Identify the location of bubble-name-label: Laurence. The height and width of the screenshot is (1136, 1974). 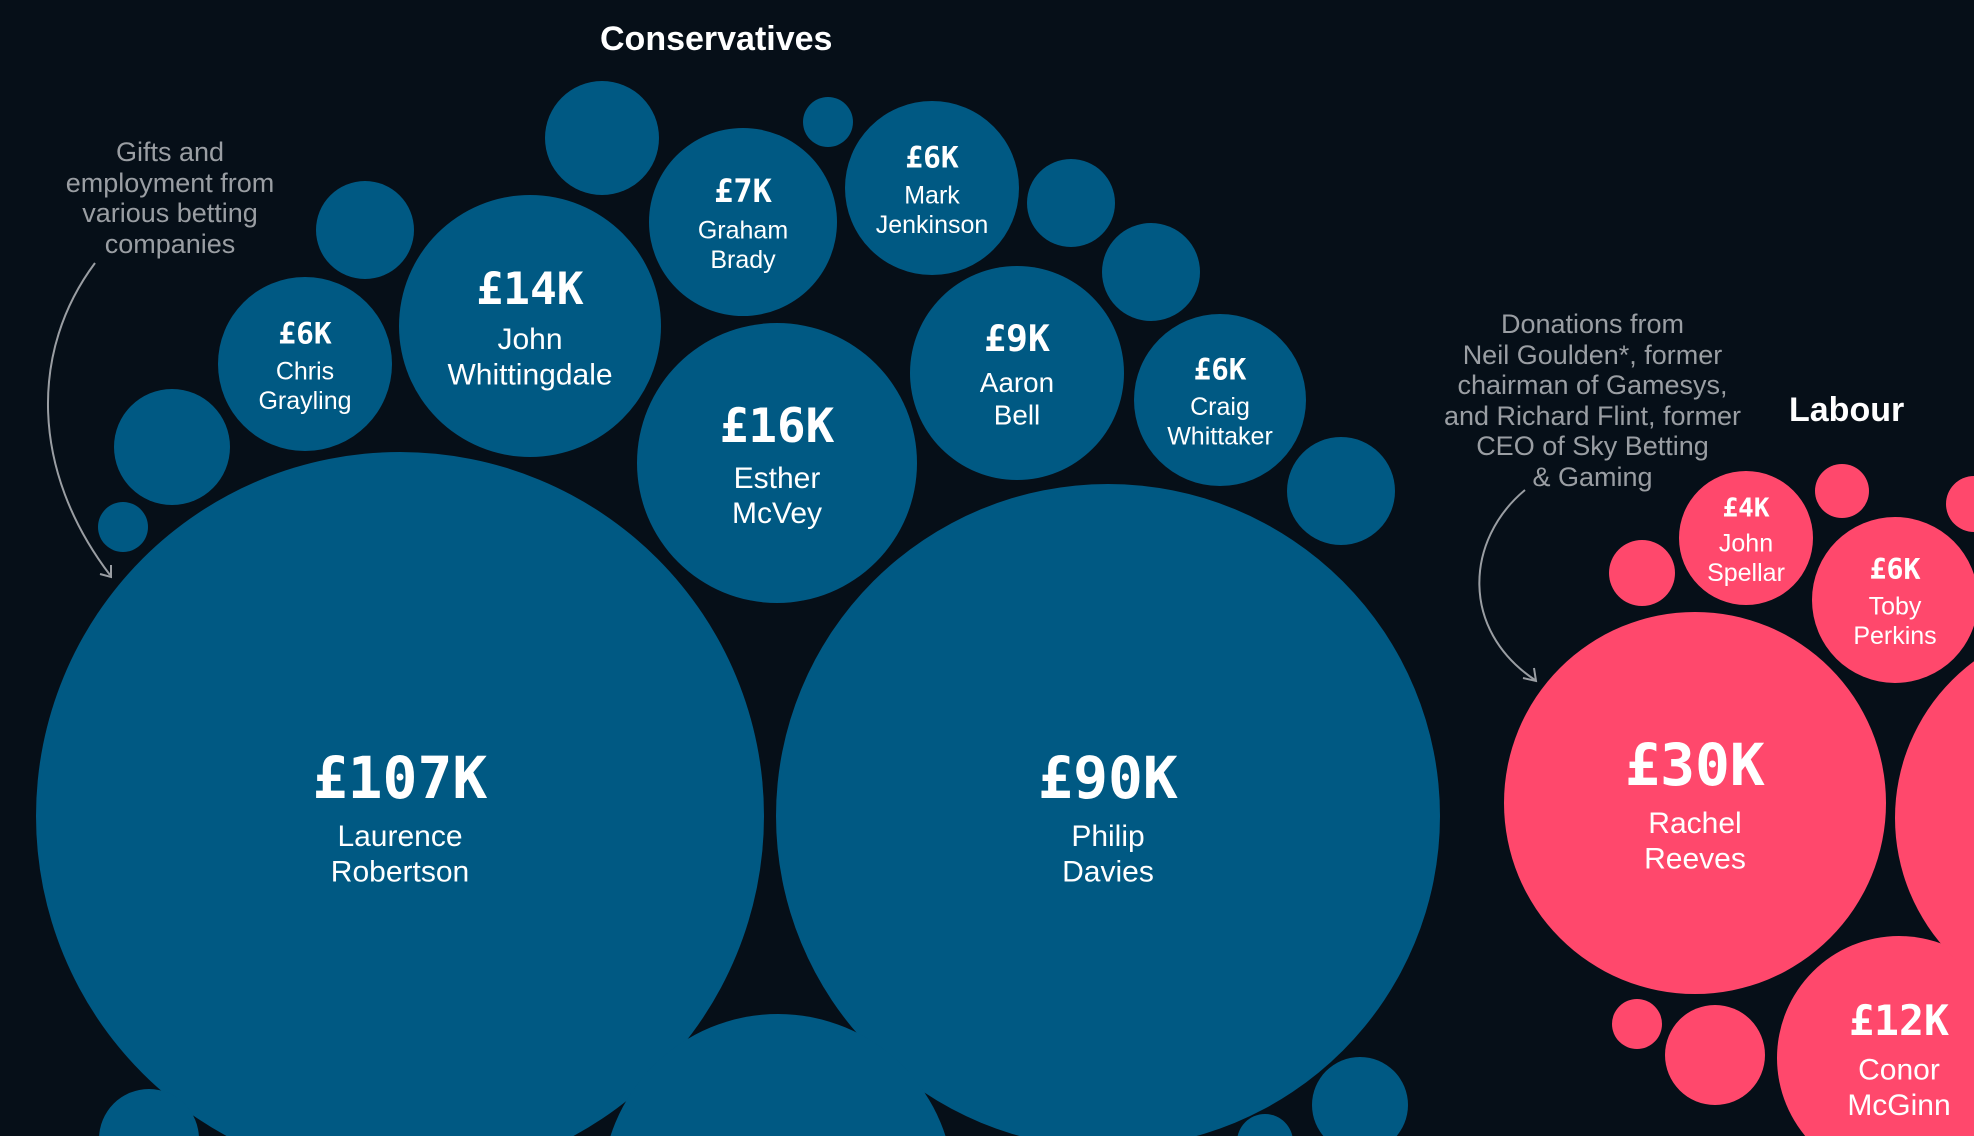
(399, 836).